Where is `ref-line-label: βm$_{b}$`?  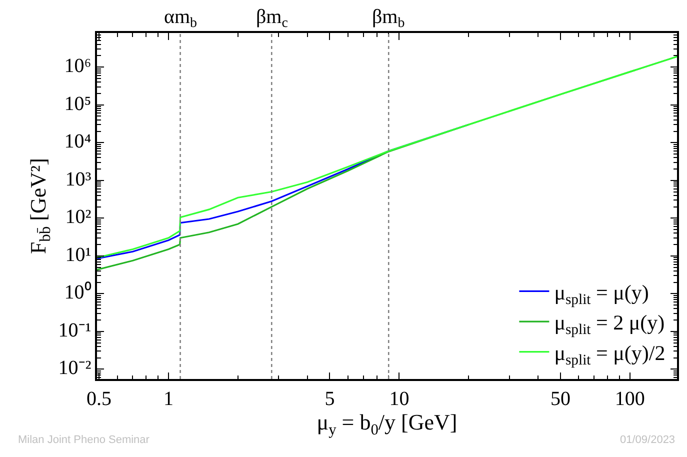 ref-line-label: βm$_{b}$ is located at coordinates (388, 19).